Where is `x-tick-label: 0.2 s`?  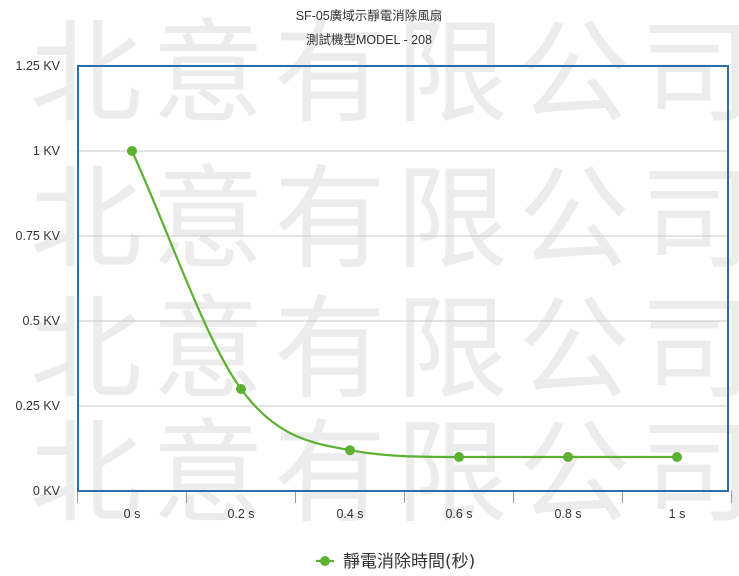
x-tick-label: 0.2 s is located at coordinates (240, 514).